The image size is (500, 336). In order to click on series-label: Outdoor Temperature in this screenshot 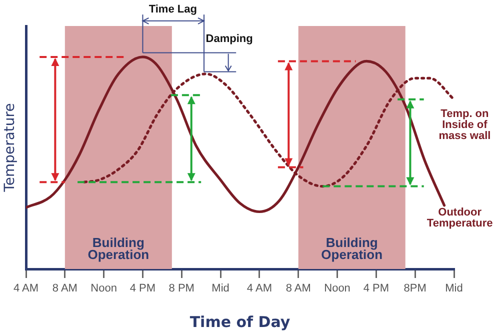, I will do `click(459, 218)`.